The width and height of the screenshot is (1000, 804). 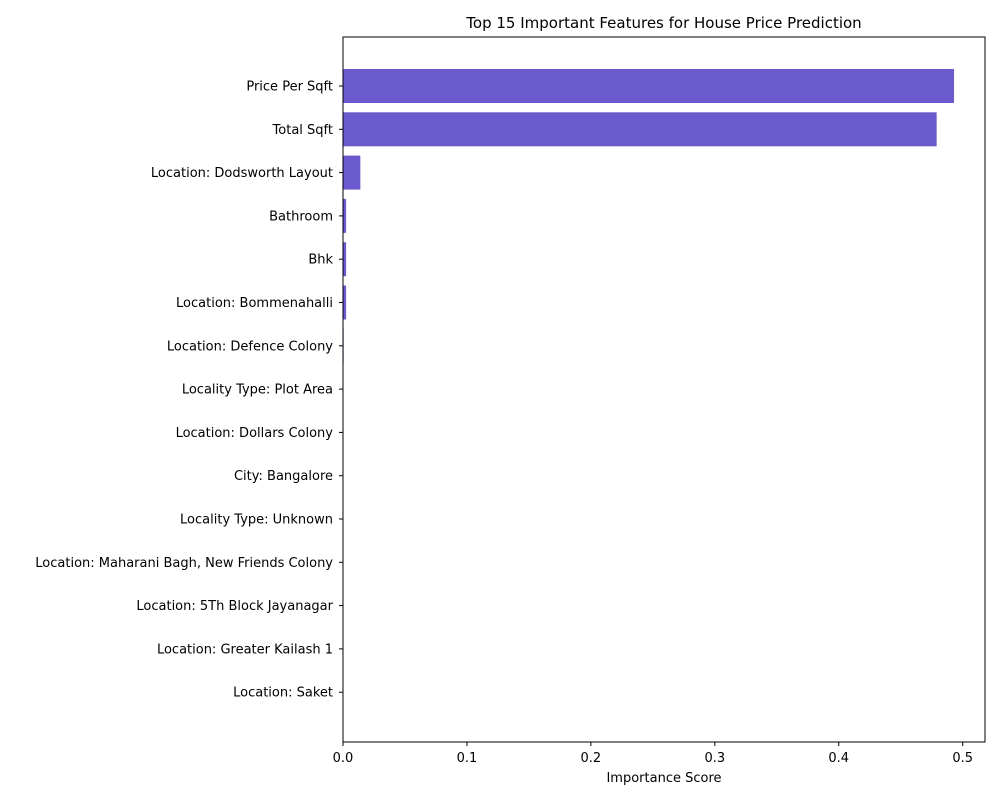 I want to click on y-tick-label-12: Location: 5Th Block Jayanagar, so click(x=234, y=606).